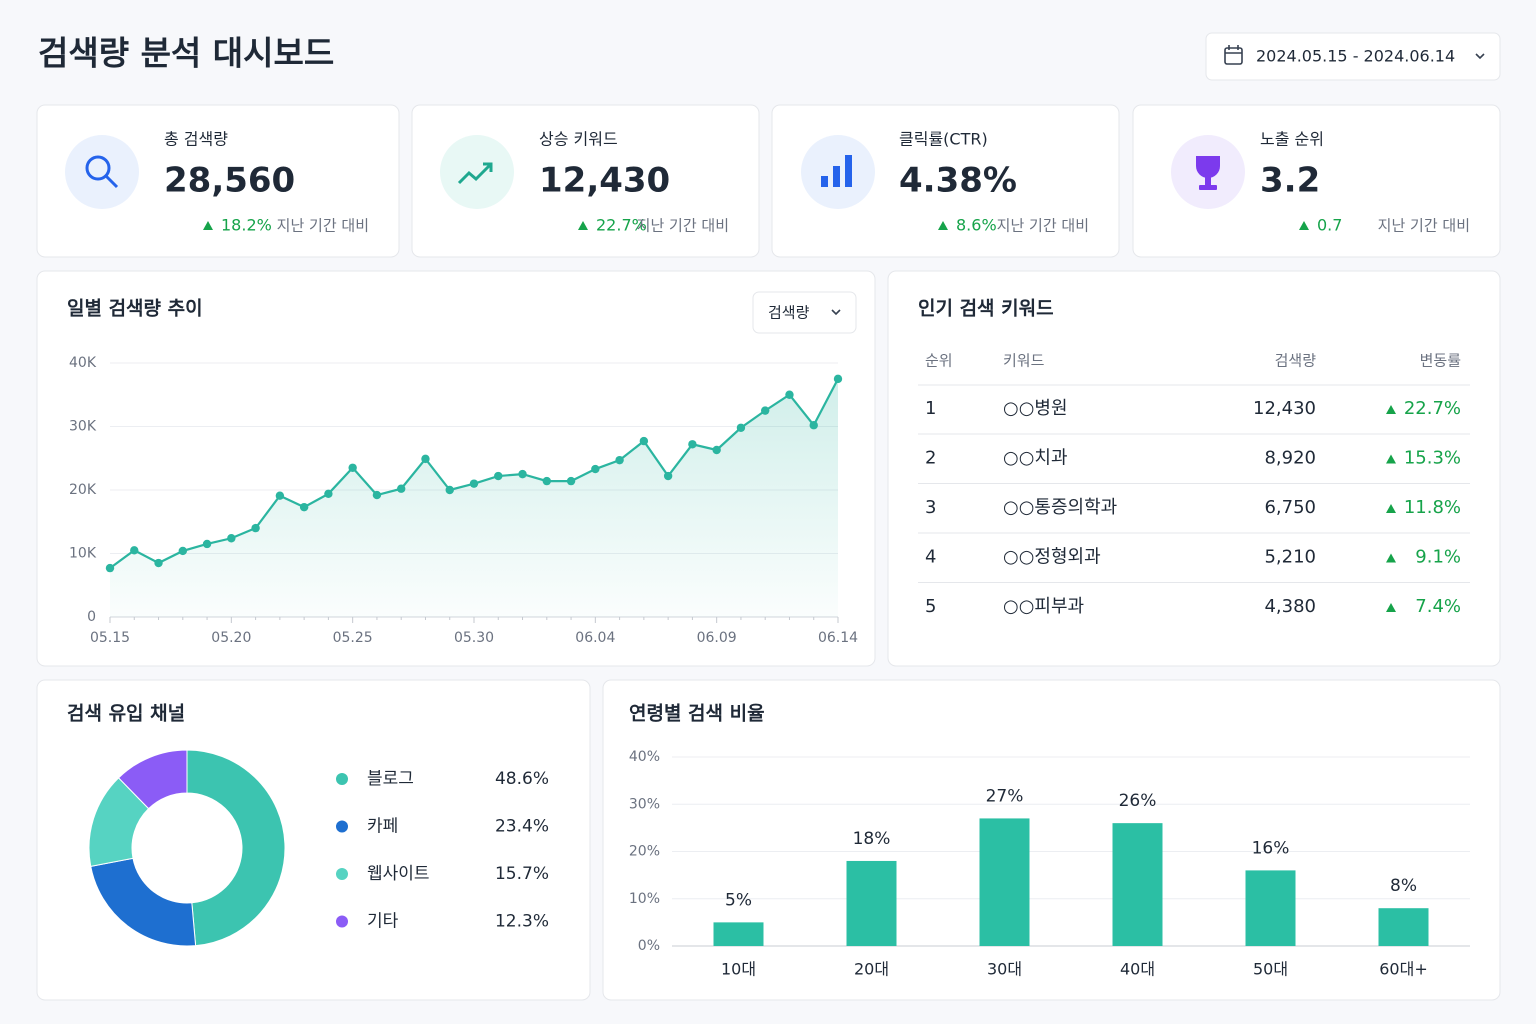  Describe the element at coordinates (930, 507) in the screenshot. I see `table-cell: 3` at that location.